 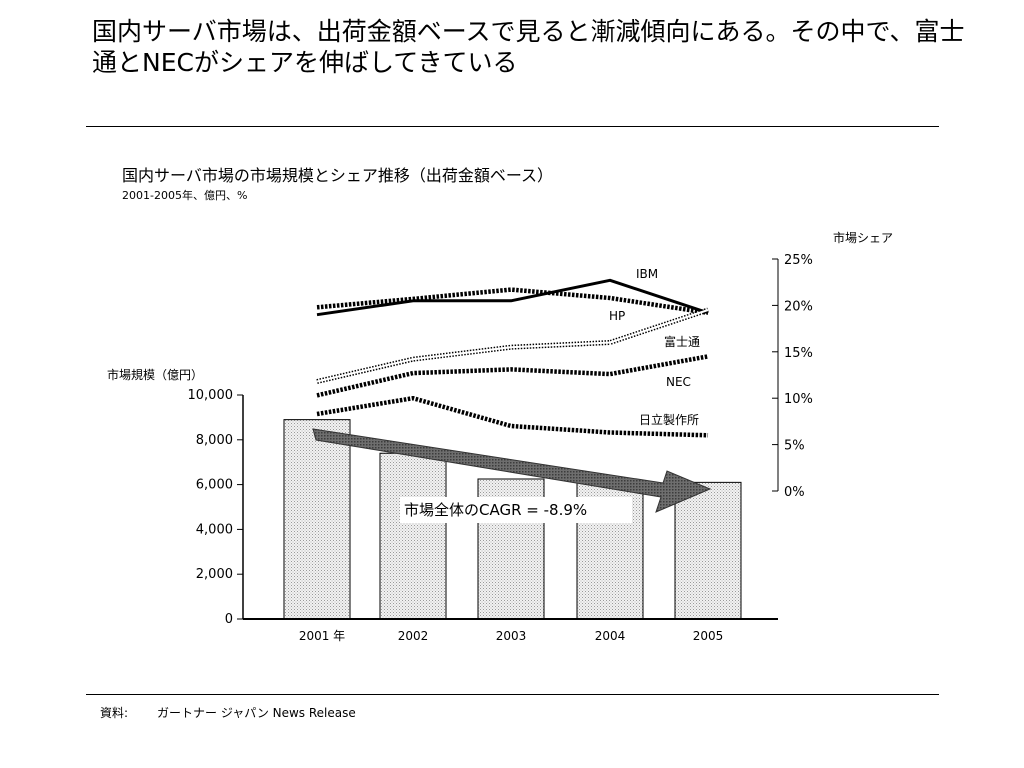 I want to click on x-tick-label: 2001 年, so click(x=322, y=636).